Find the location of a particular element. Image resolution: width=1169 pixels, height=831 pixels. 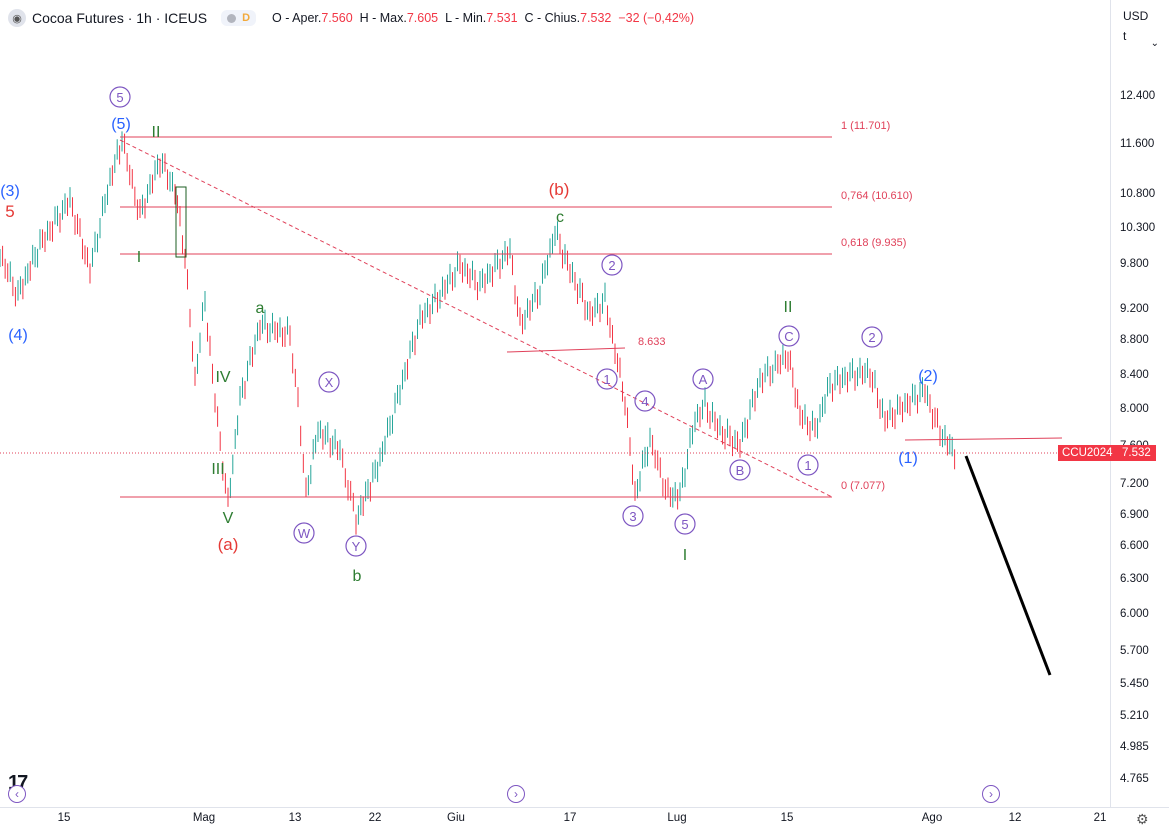

price-tick-label: 4.985 is located at coordinates (1134, 747).